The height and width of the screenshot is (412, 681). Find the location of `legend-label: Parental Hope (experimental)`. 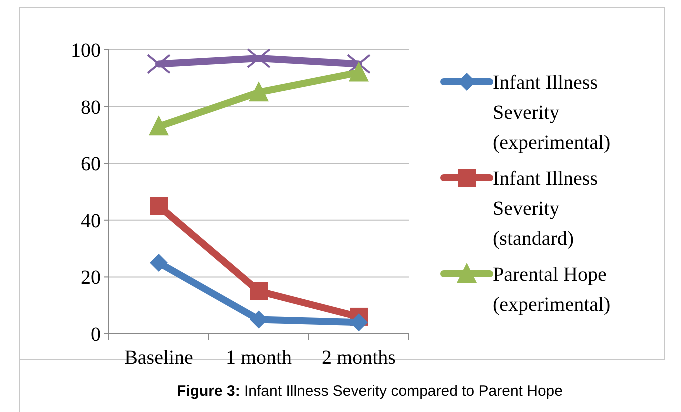

legend-label: Parental Hope (experimental) is located at coordinates (552, 290).